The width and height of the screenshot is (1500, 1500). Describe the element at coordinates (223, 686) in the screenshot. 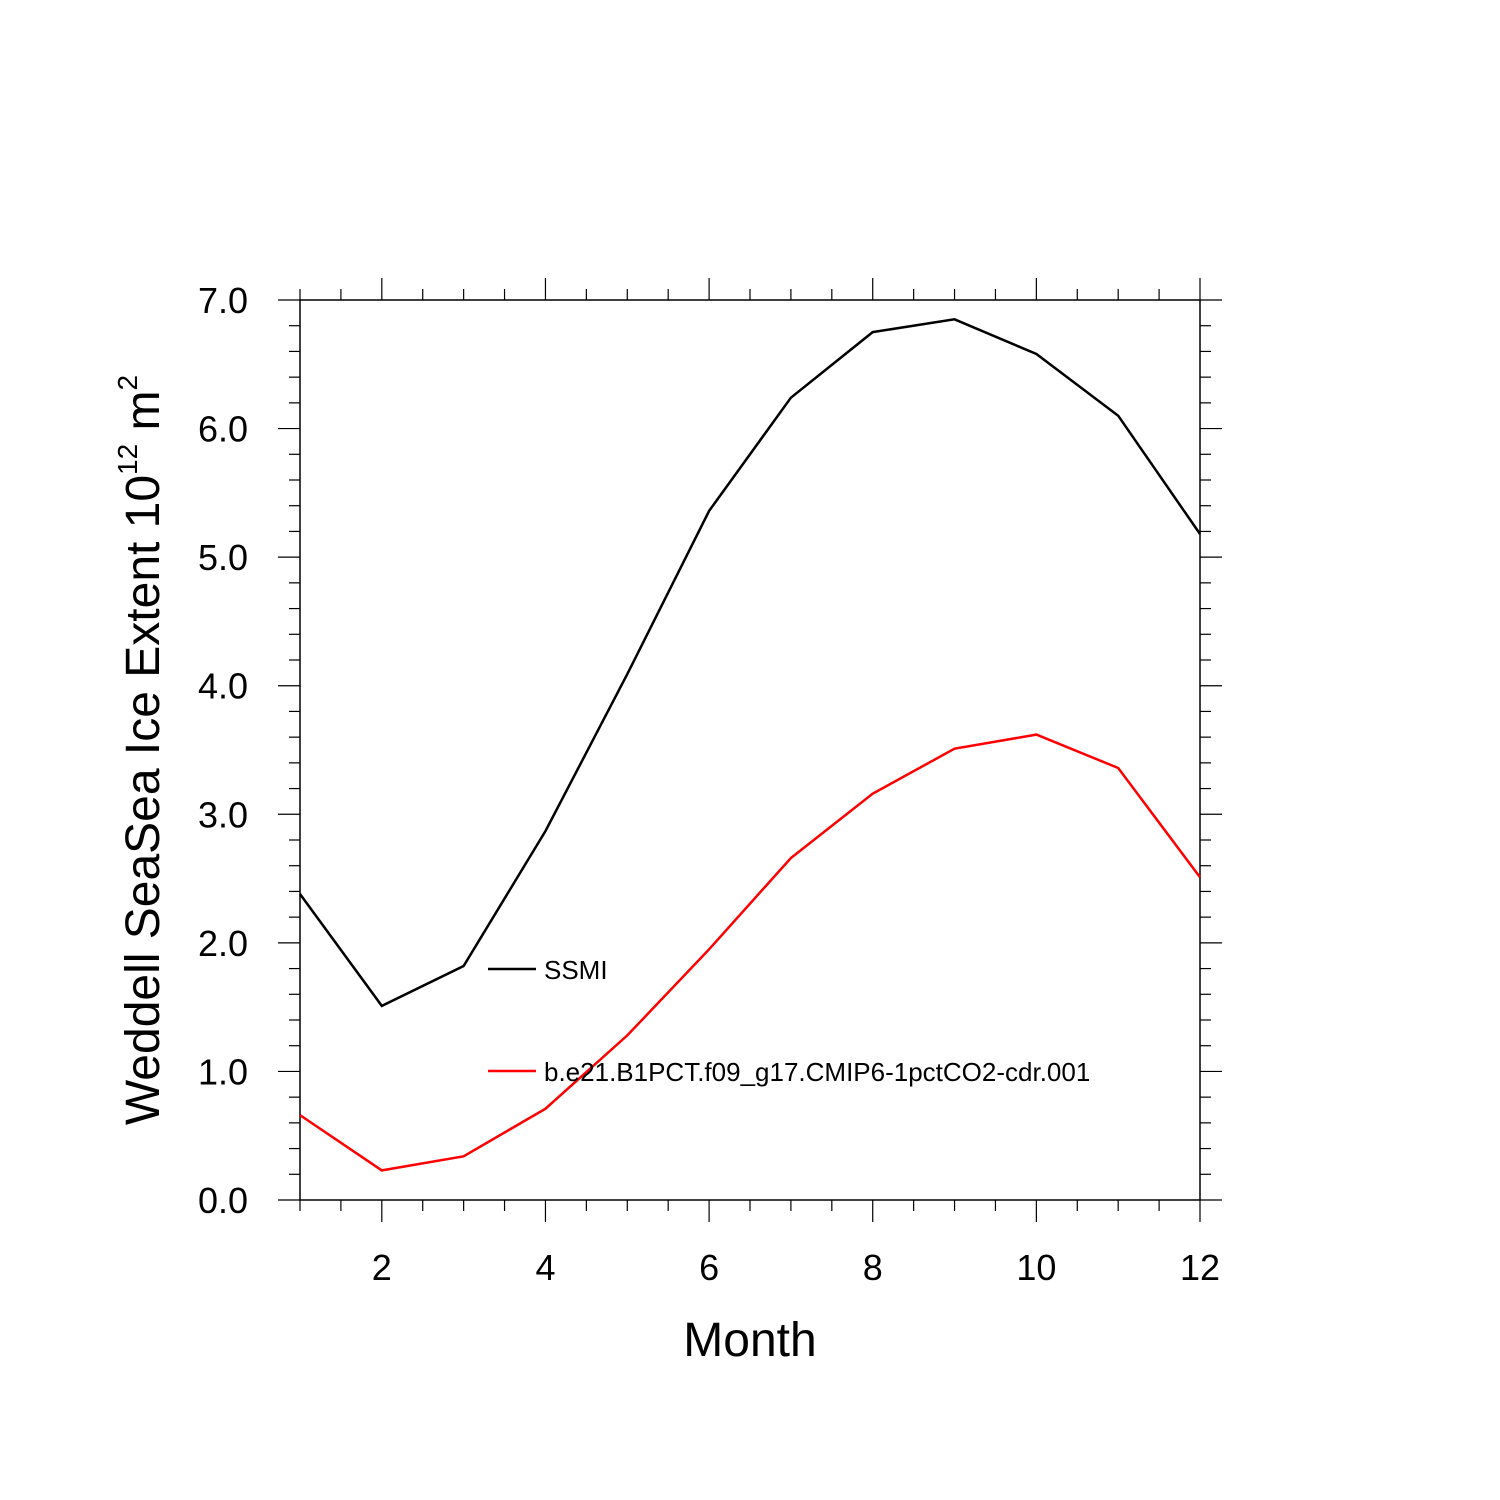

I see `y-tick-label: 4.0` at that location.